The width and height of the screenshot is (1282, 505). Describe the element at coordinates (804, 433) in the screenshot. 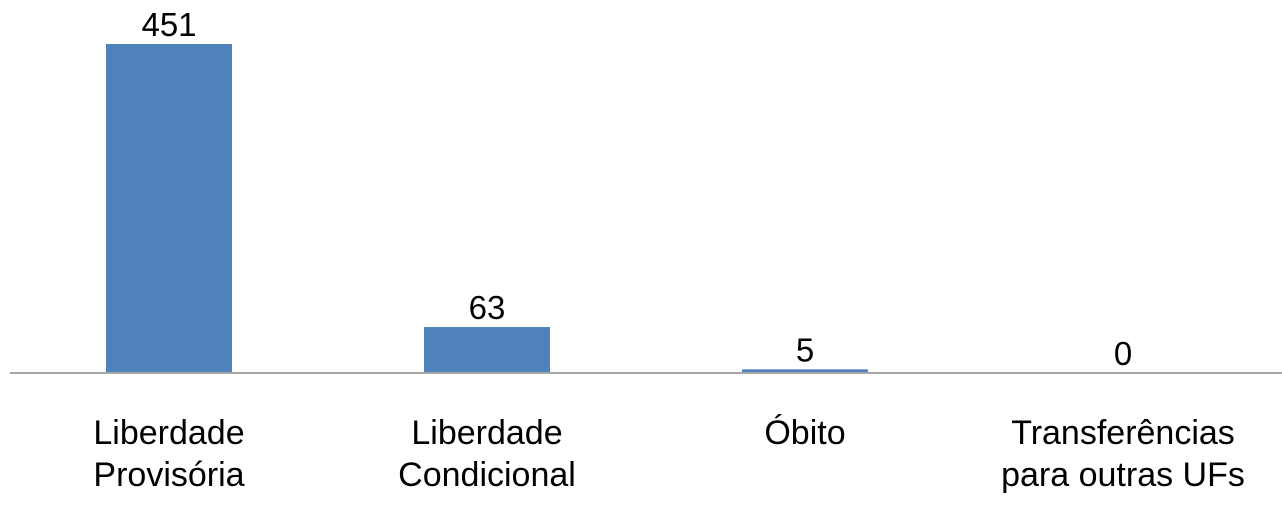

I see `x-tick-label: Óbito` at that location.